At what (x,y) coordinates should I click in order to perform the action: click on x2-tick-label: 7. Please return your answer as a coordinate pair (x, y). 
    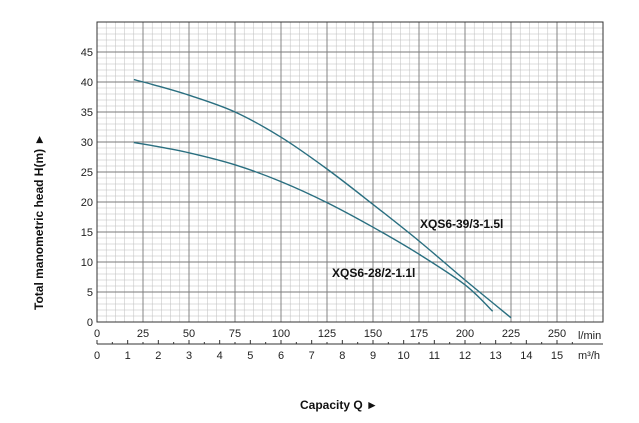
    Looking at the image, I should click on (312, 356).